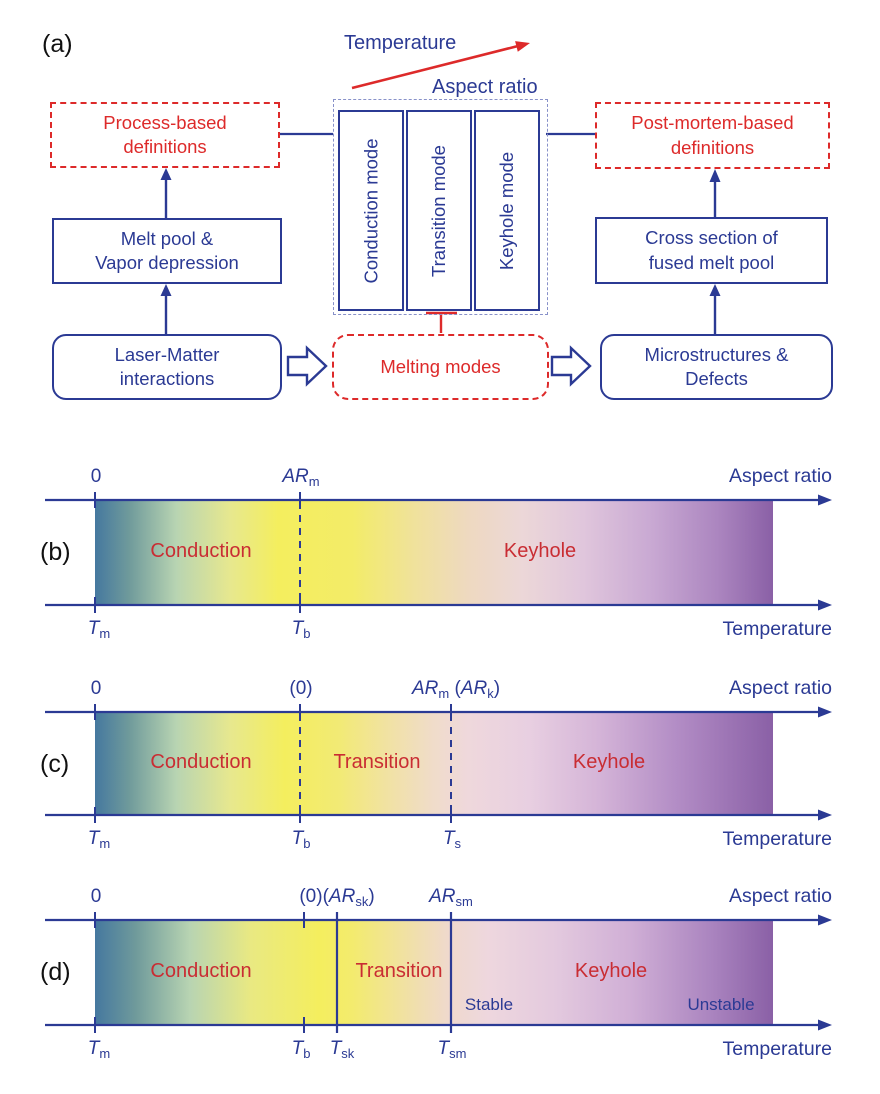 The image size is (880, 1094). I want to click on panel-c-aspect-ratio-axis-arrowhead, so click(825, 712).